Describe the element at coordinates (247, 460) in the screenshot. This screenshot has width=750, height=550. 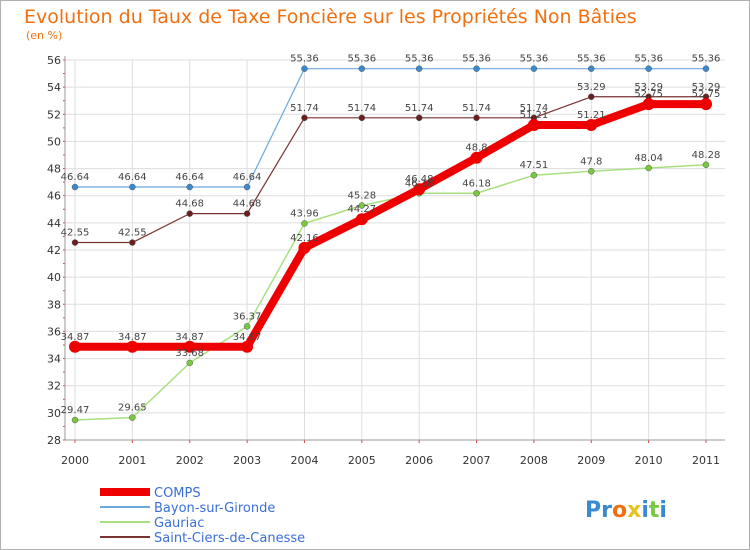
I see `x-tick-label: 2003` at that location.